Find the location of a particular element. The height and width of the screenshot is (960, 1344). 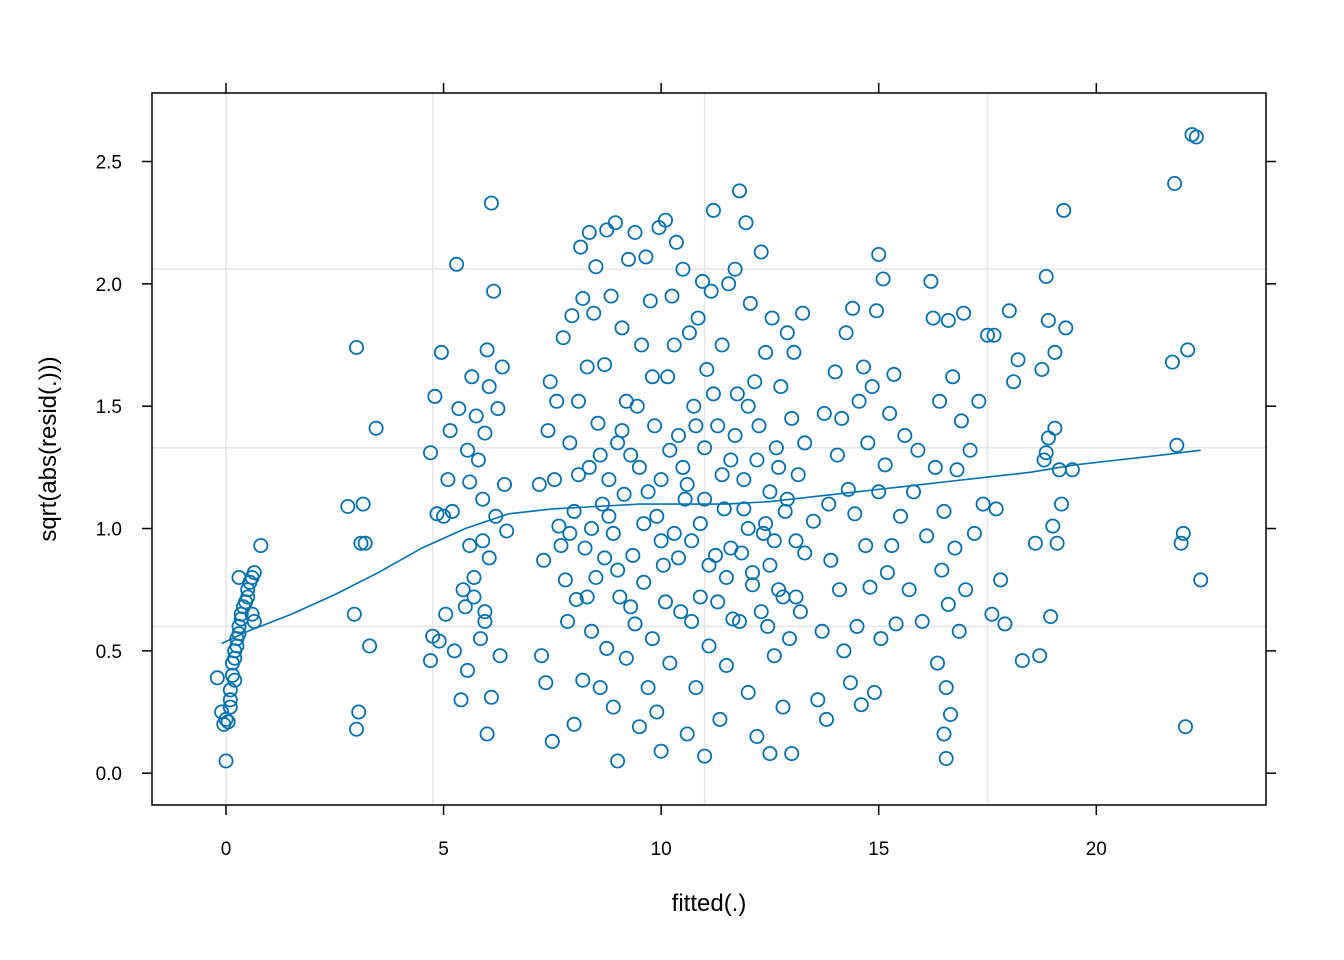

x-tick-label-4: 20 is located at coordinates (1096, 849).